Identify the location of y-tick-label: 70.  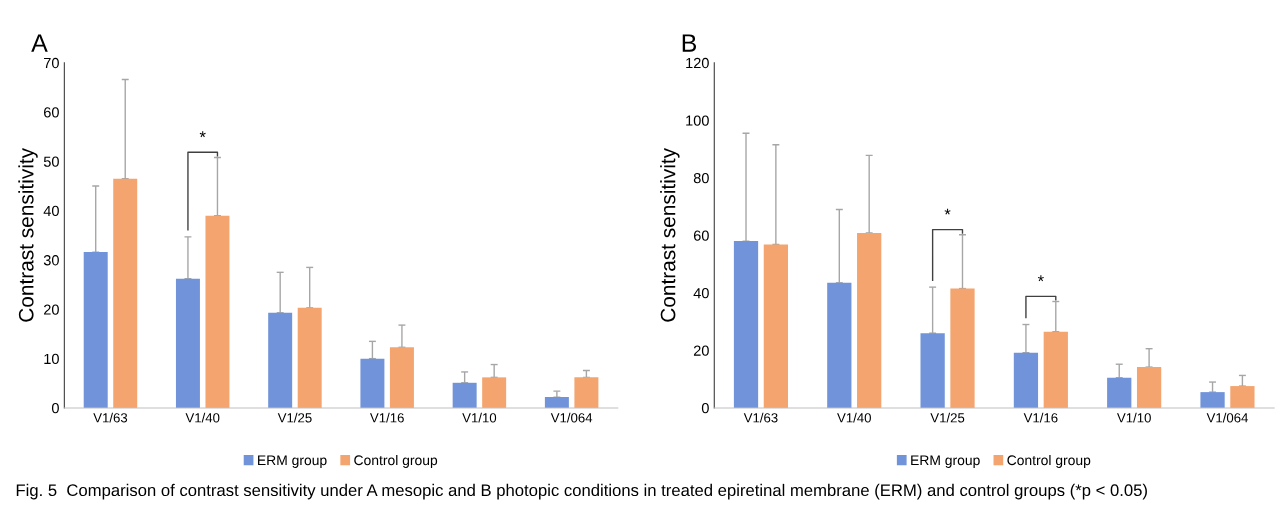
(51, 63).